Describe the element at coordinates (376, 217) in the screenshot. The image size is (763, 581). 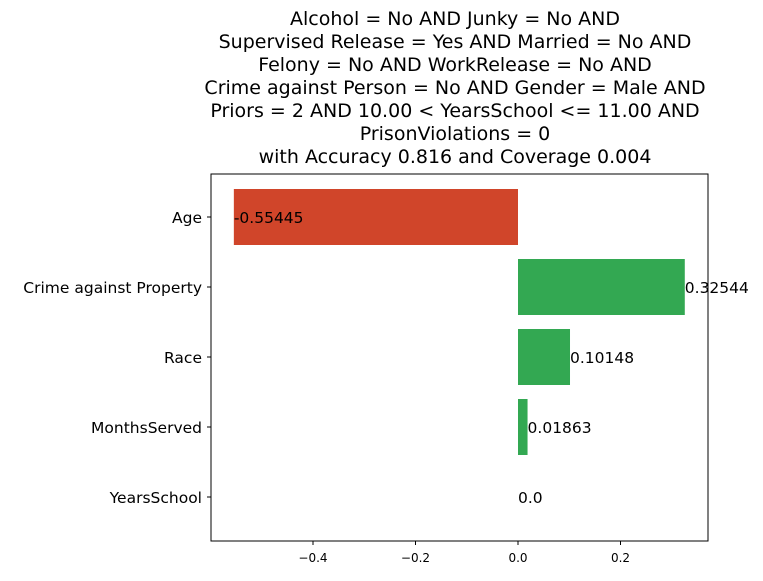
I see `bar-age` at that location.